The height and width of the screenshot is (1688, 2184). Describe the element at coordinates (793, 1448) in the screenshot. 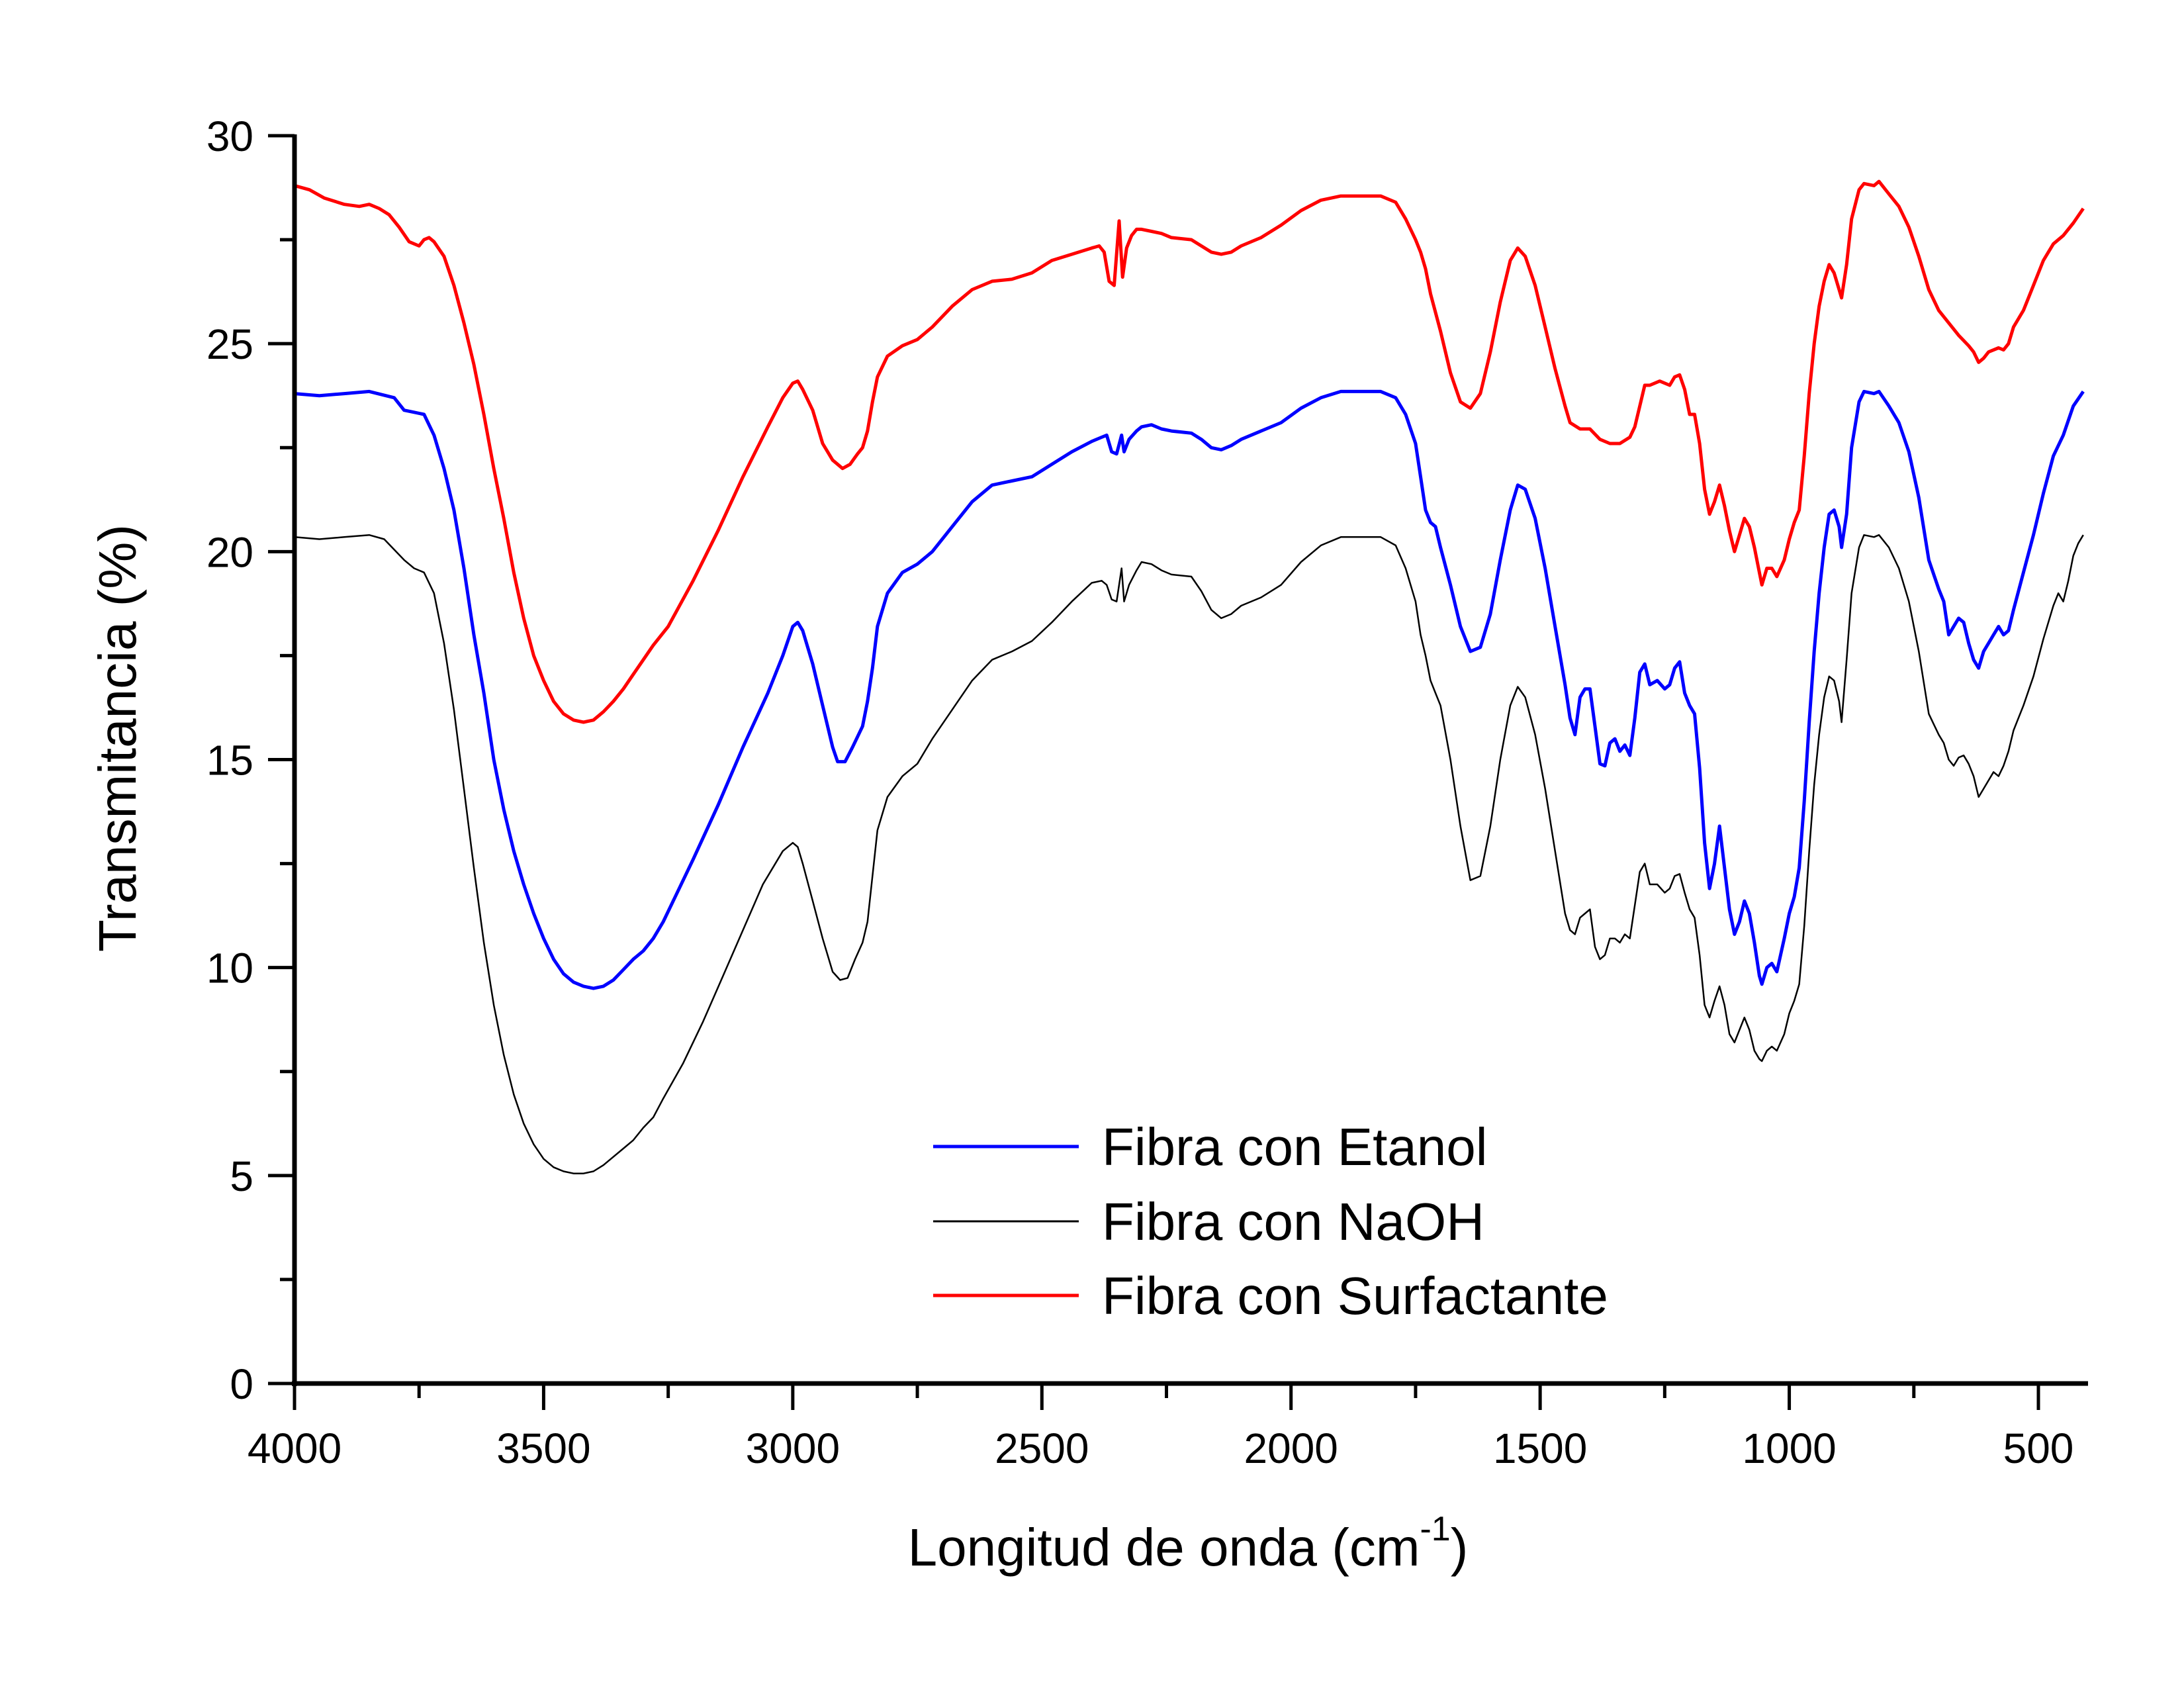

I see `x-tick-label: 3000` at that location.